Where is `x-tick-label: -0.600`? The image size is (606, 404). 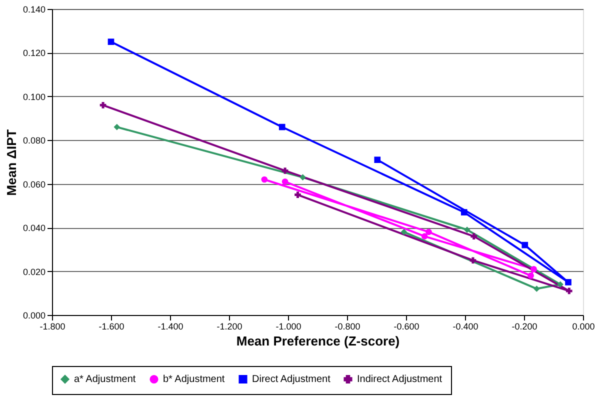
x-tick-label: -0.600 is located at coordinates (407, 327).